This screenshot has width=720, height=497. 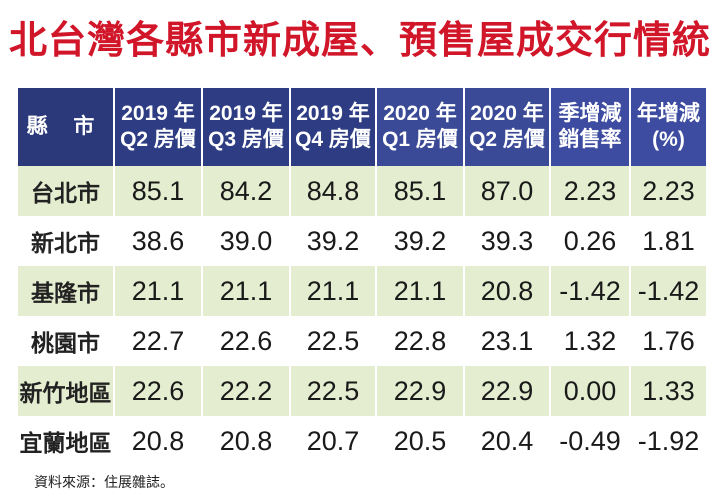 I want to click on price-cell: 22.7, so click(x=157, y=341).